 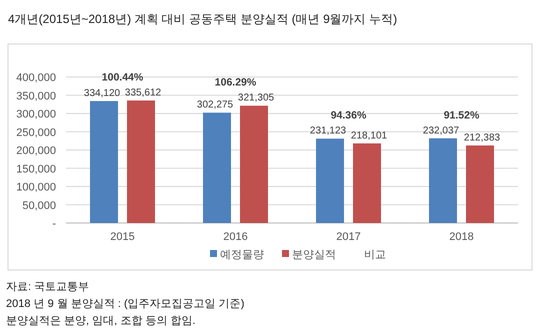 What do you see at coordinates (36, 151) in the screenshot?
I see `y-tick-label: 200,000` at bounding box center [36, 151].